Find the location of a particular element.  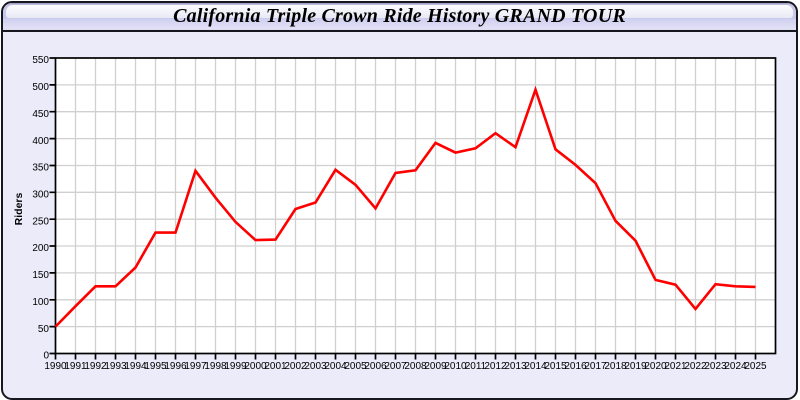

svg-text: 1990 is located at coordinates (55, 366).